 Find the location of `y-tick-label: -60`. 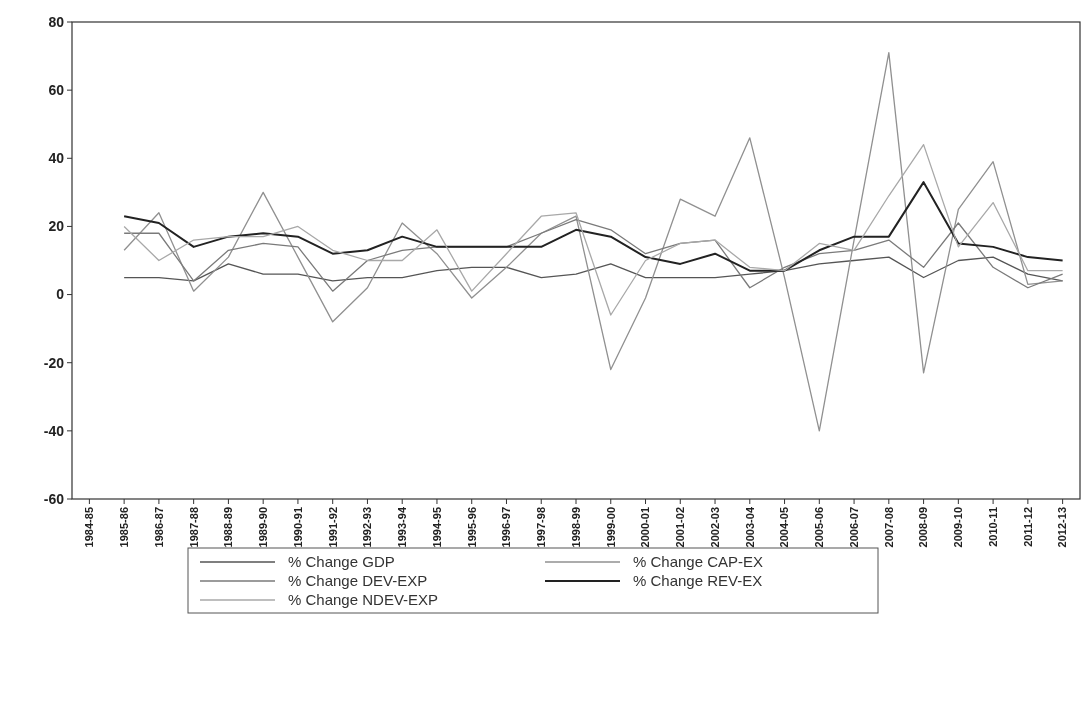

y-tick-label: -60 is located at coordinates (54, 498).